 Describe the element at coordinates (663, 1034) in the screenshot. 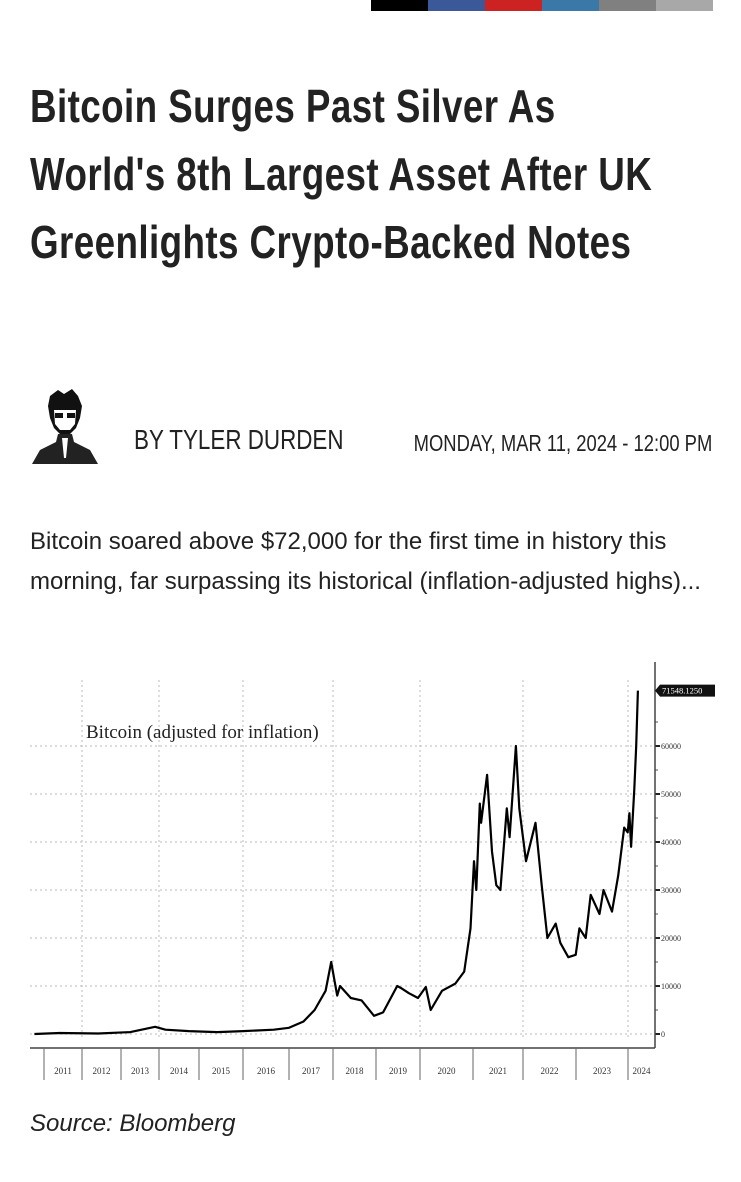

I see `y-tick-label: 0` at that location.